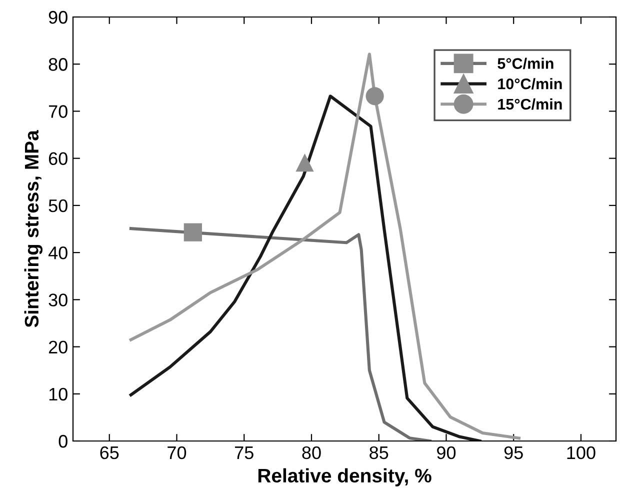 The width and height of the screenshot is (621, 495). Describe the element at coordinates (530, 104) in the screenshot. I see `legend-label: 15°C/min` at that location.